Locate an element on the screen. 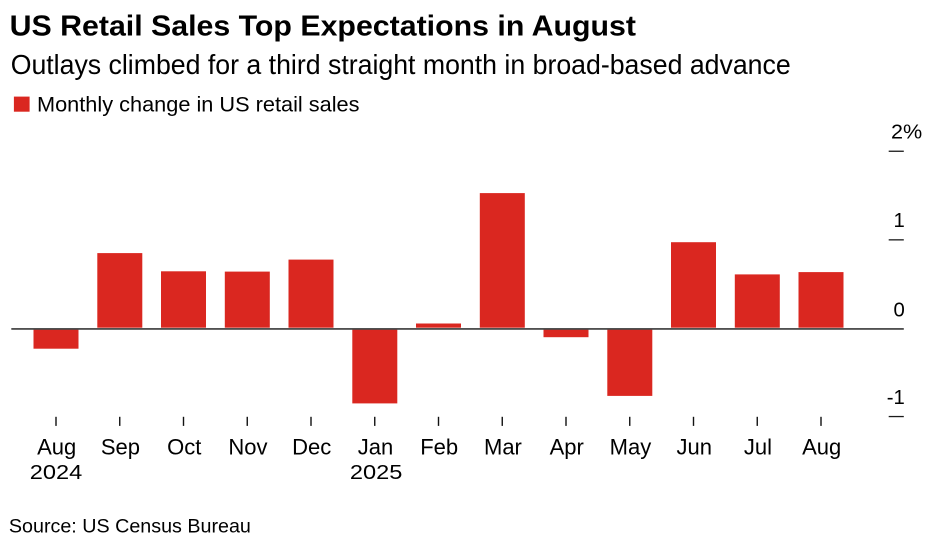 The height and width of the screenshot is (548, 930). svg-text: 1 is located at coordinates (899, 221).